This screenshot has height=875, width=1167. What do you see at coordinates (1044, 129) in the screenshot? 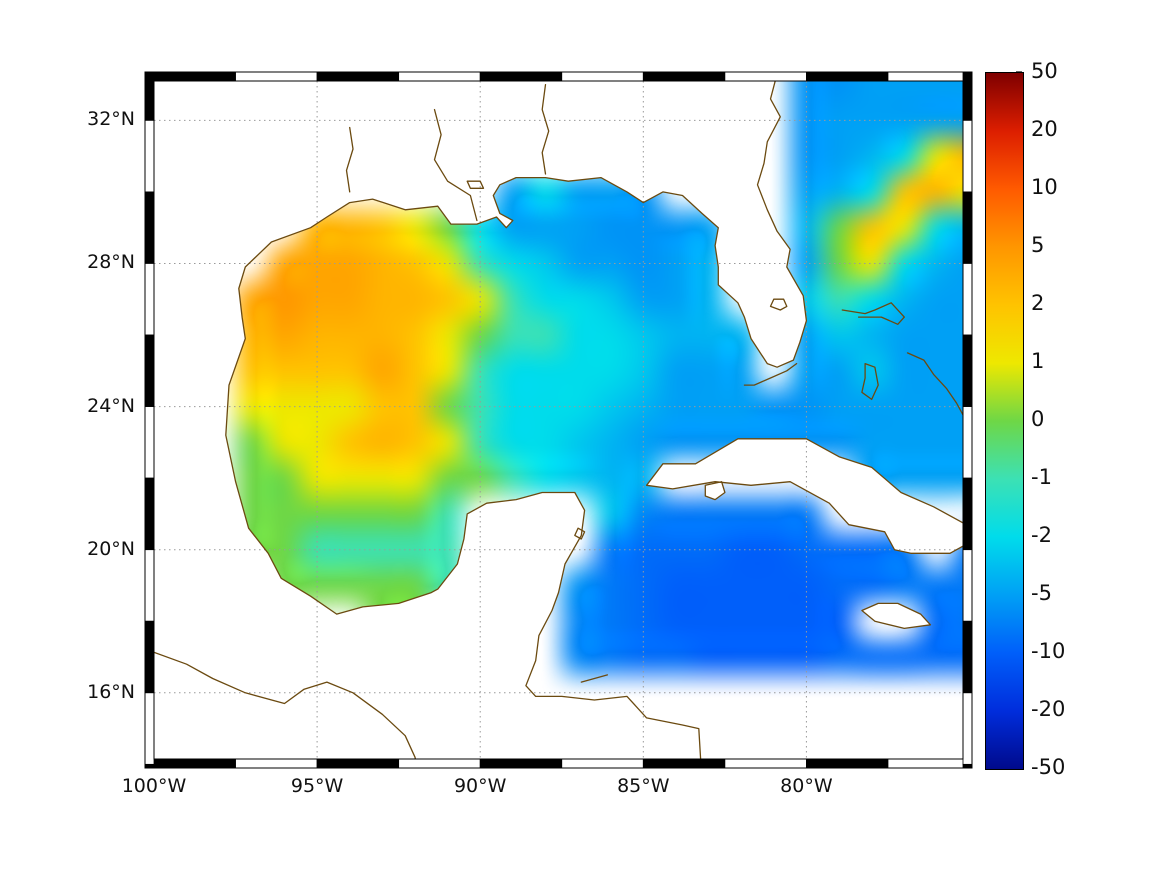
I see `colorbar-tick-label: 20` at bounding box center [1044, 129].